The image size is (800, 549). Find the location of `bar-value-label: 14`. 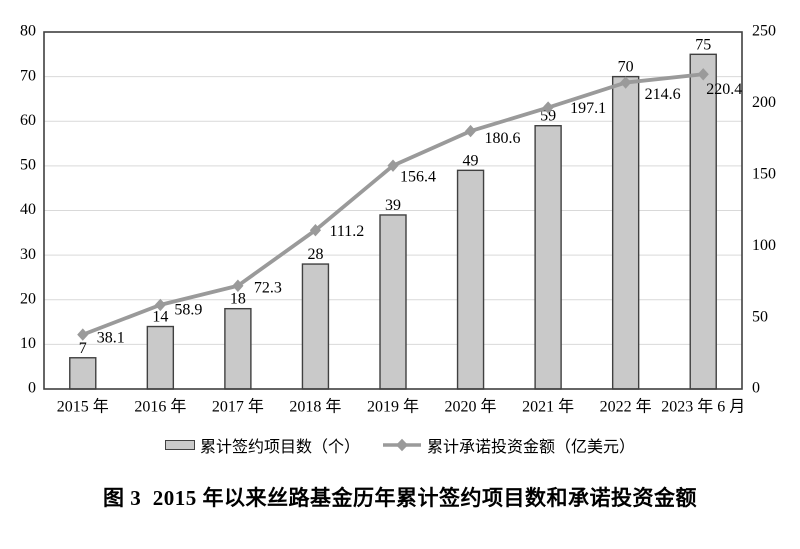

bar-value-label: 14 is located at coordinates (160, 317).